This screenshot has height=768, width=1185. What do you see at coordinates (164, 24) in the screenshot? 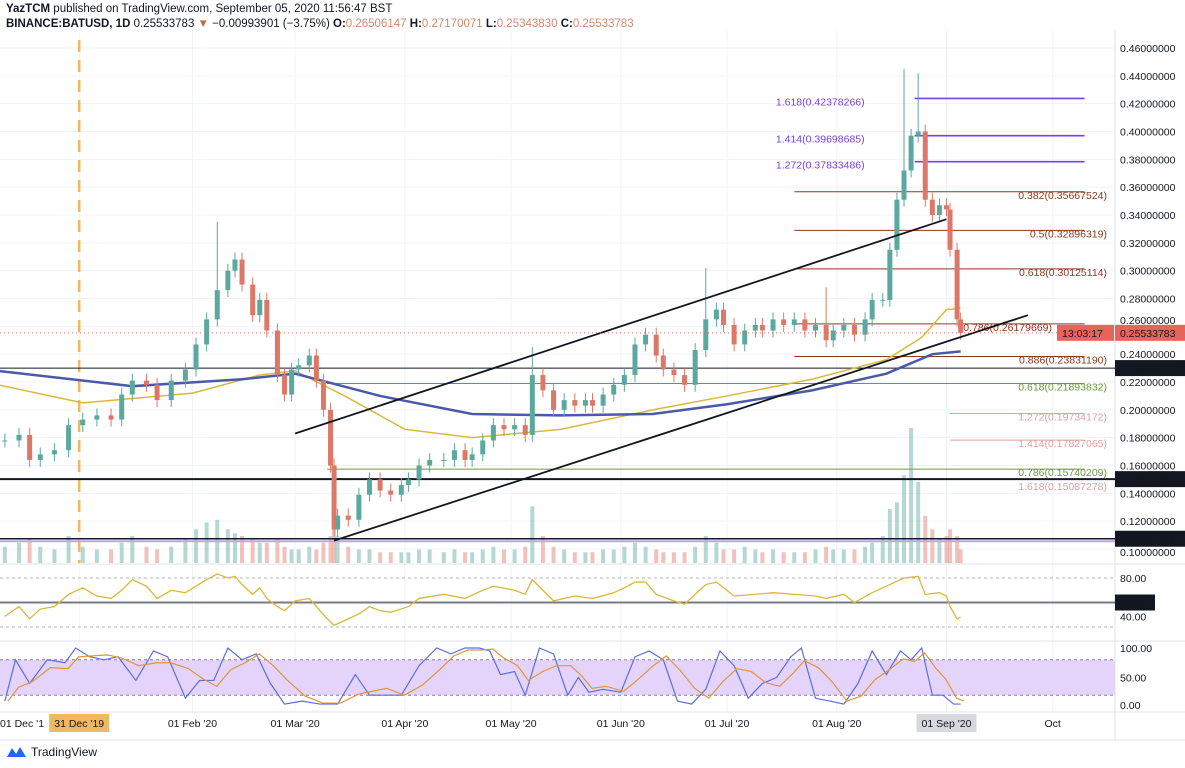
I see `last-price: 0.25533783` at bounding box center [164, 24].